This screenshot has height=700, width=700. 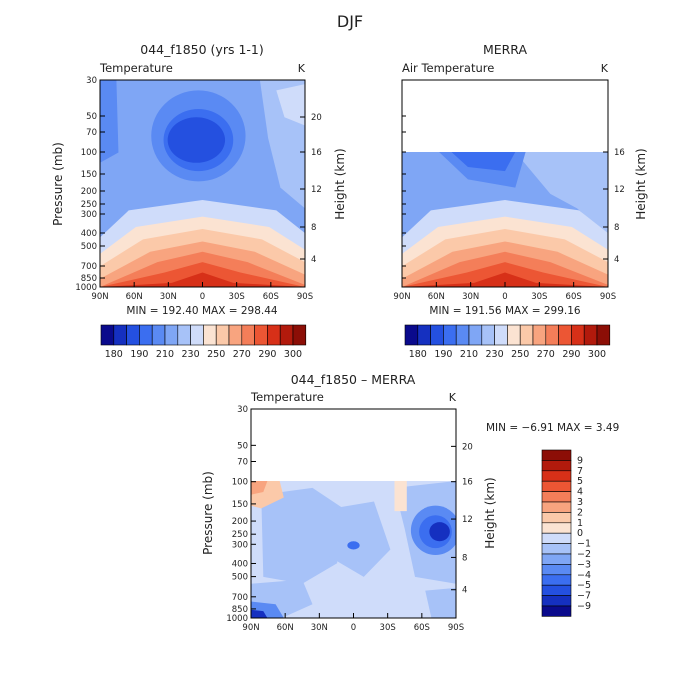 What do you see at coordinates (495, 354) in the screenshot?
I see `colorbar-label: 230` at bounding box center [495, 354].